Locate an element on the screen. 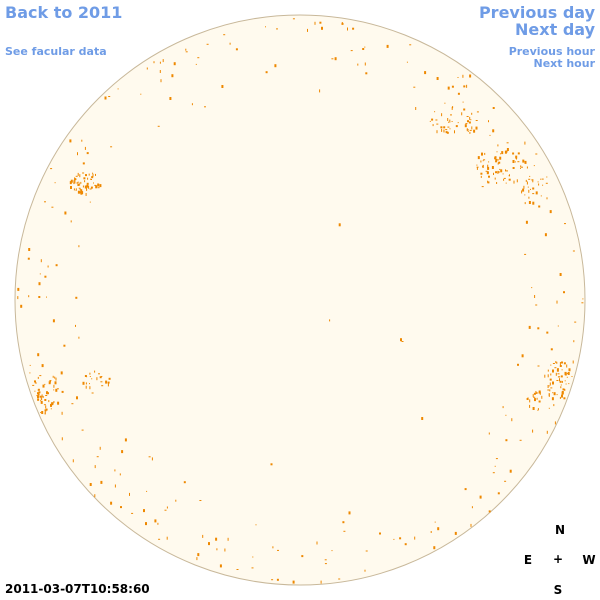 The image size is (600, 600). previous-day-link: Previous day is located at coordinates (536, 12).